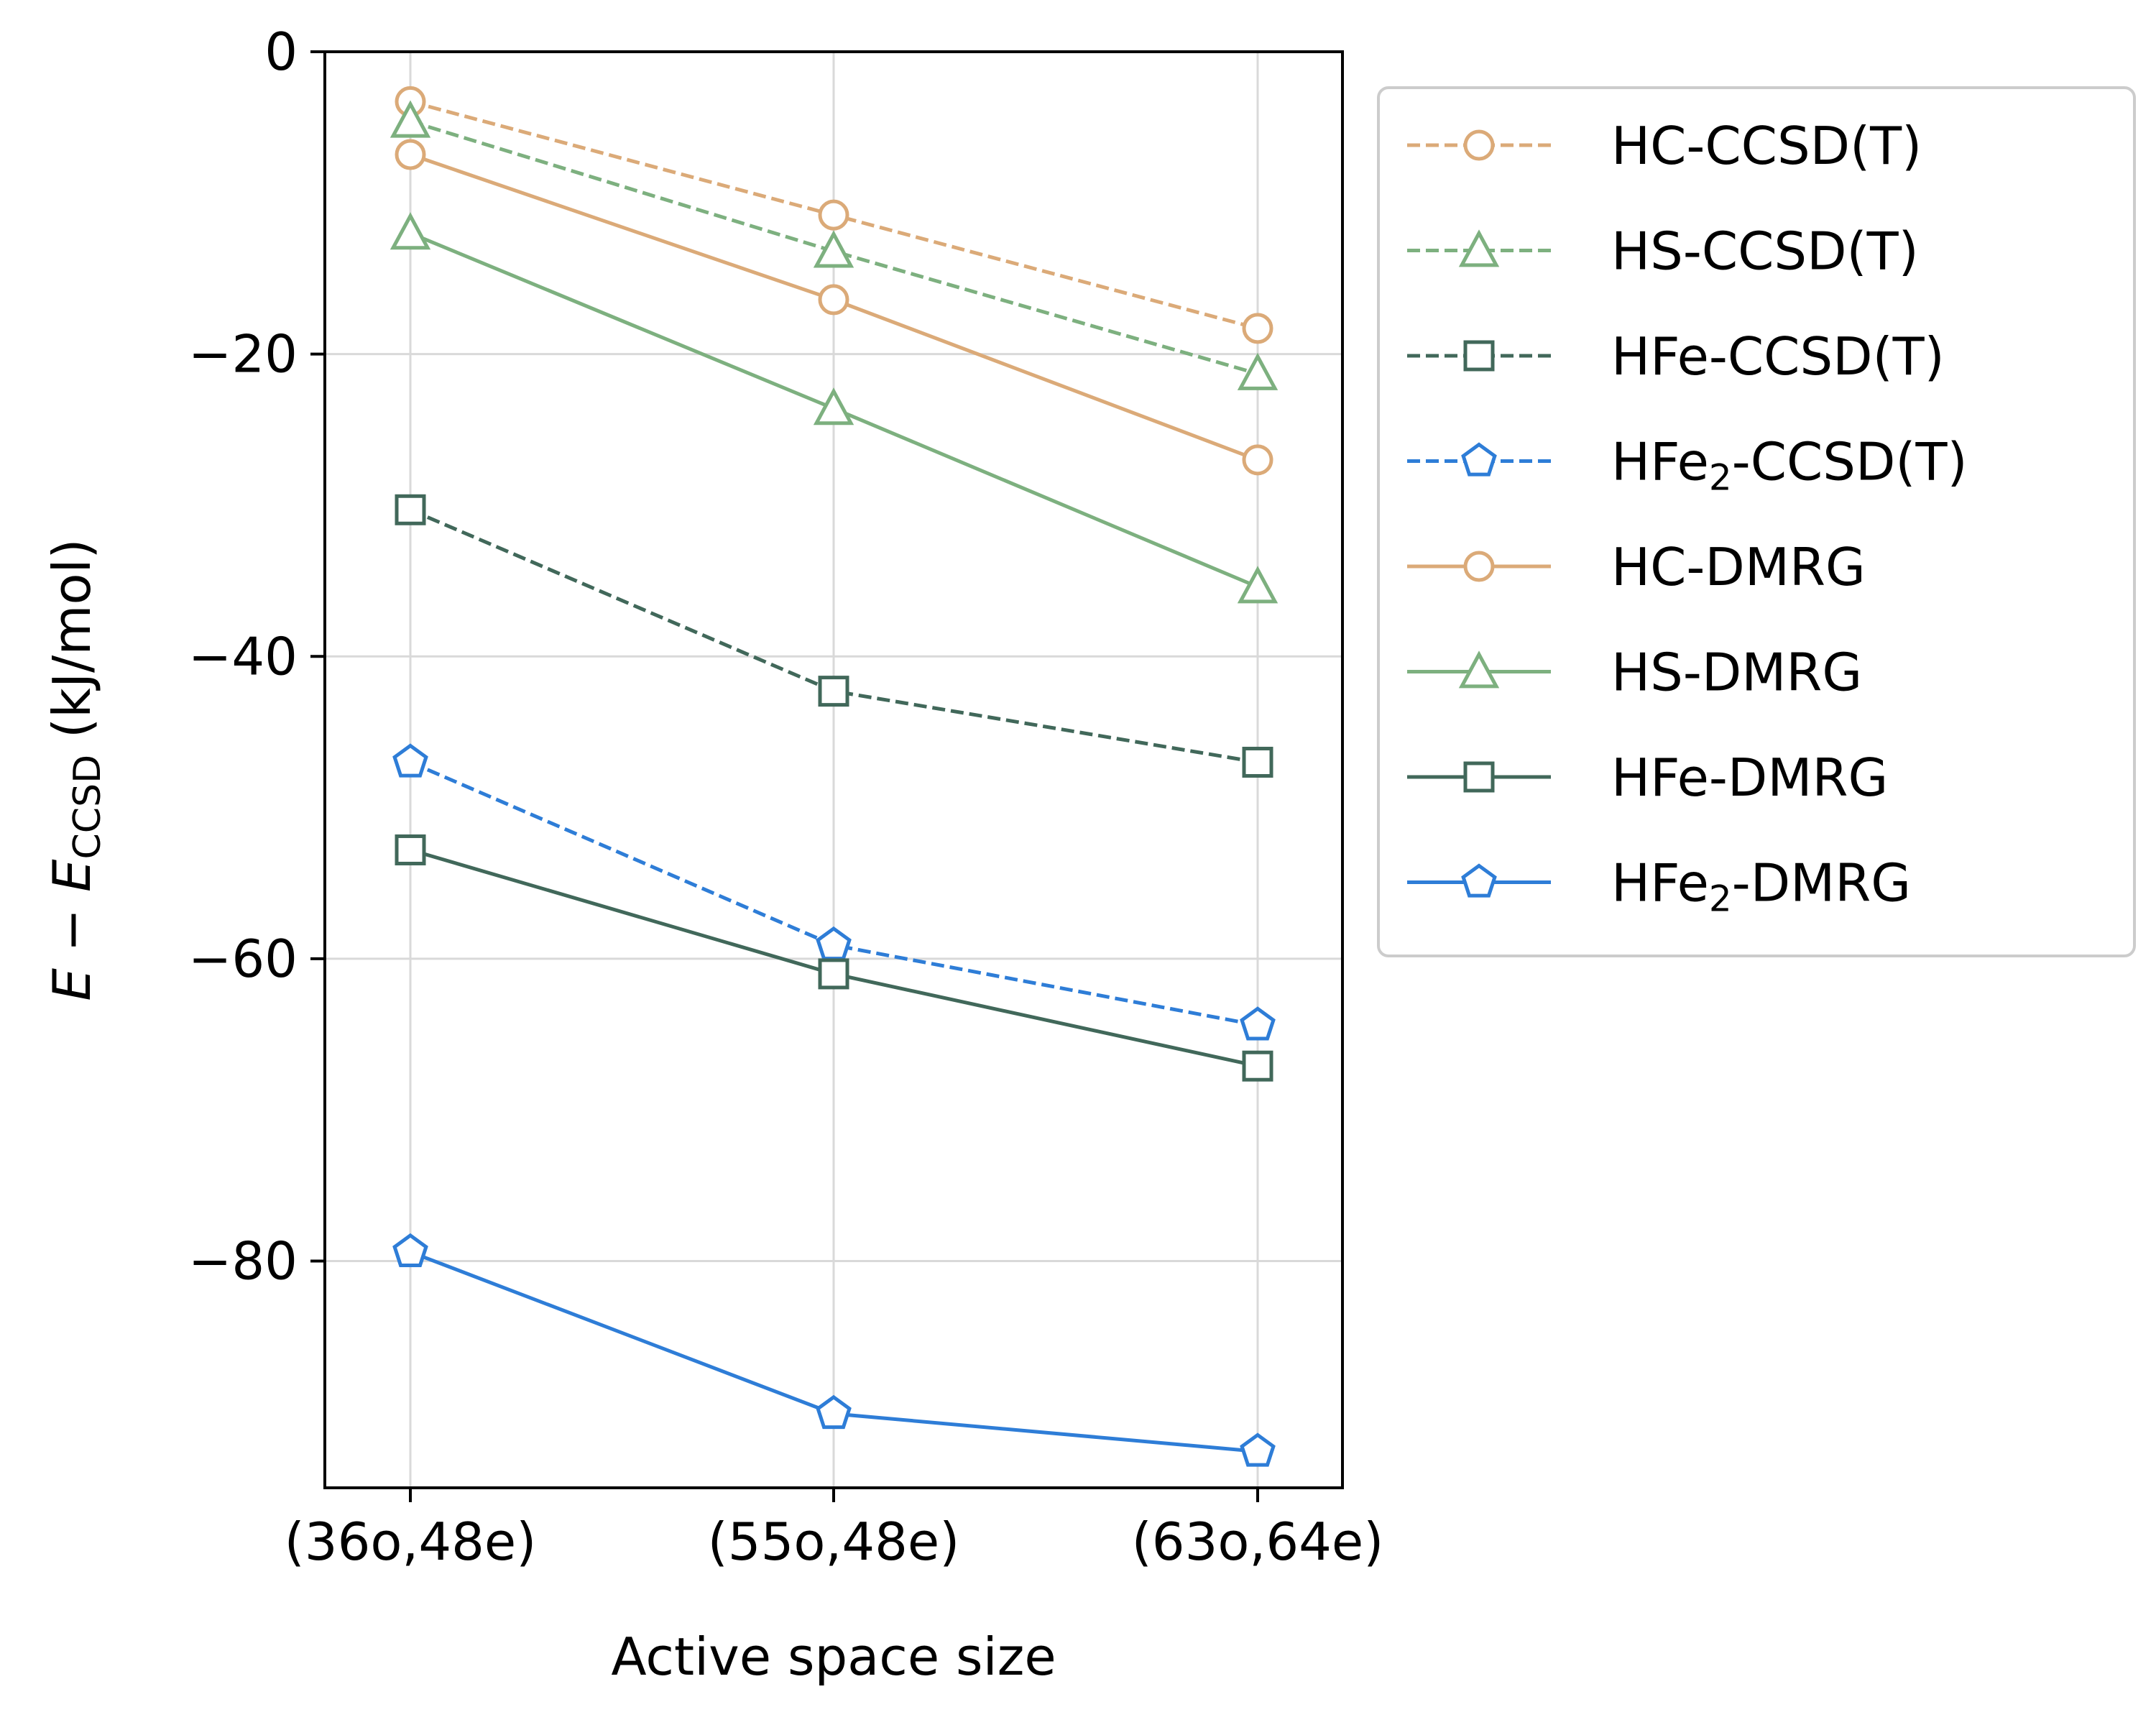 Image resolution: width=2156 pixels, height=1725 pixels. I want to click on legend-label: HC-CCSD(T), so click(1766, 146).